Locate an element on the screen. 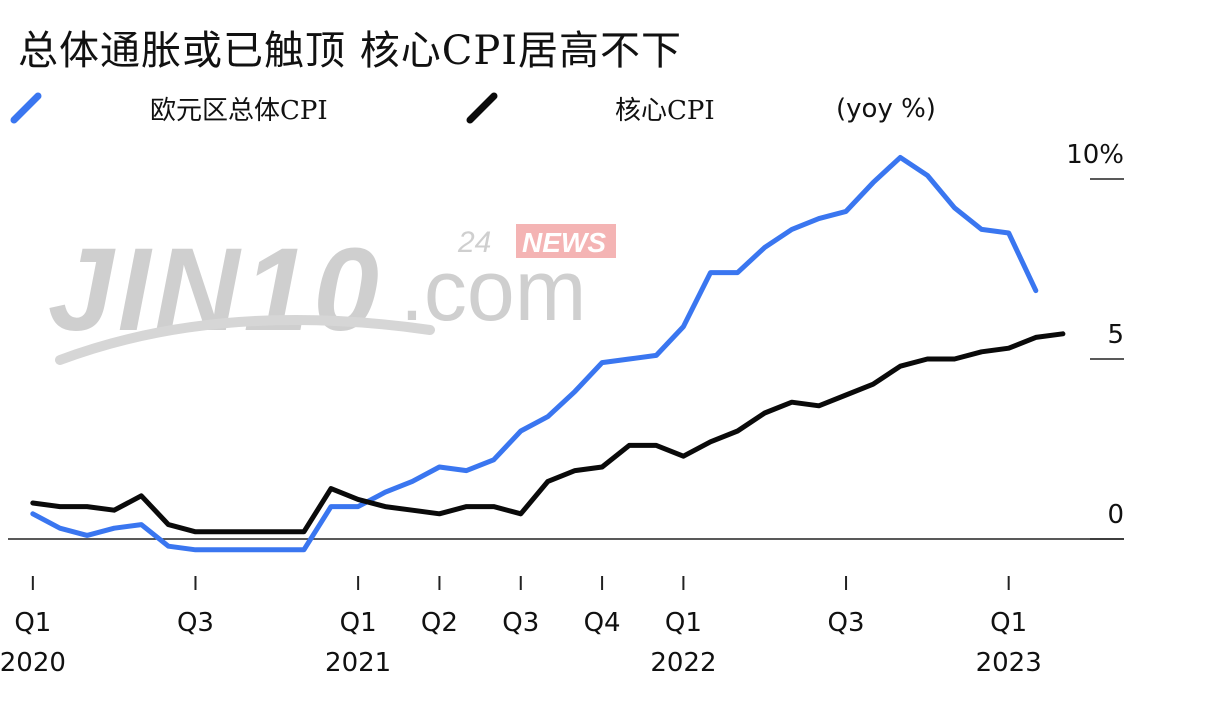 The height and width of the screenshot is (720, 1222). x-tick-year: 2022 is located at coordinates (683, 663).